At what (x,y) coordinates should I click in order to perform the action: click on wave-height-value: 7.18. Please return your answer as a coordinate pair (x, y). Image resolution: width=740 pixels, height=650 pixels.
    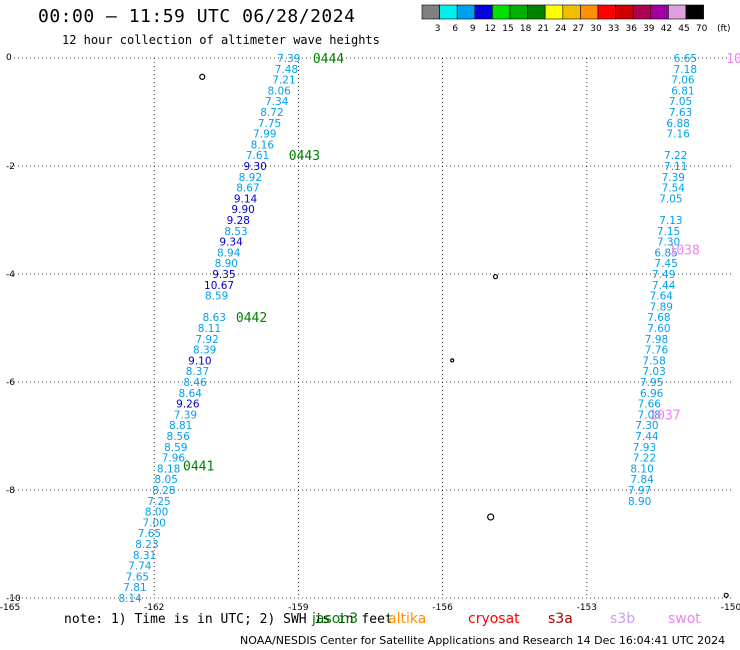
    Looking at the image, I should click on (685, 70).